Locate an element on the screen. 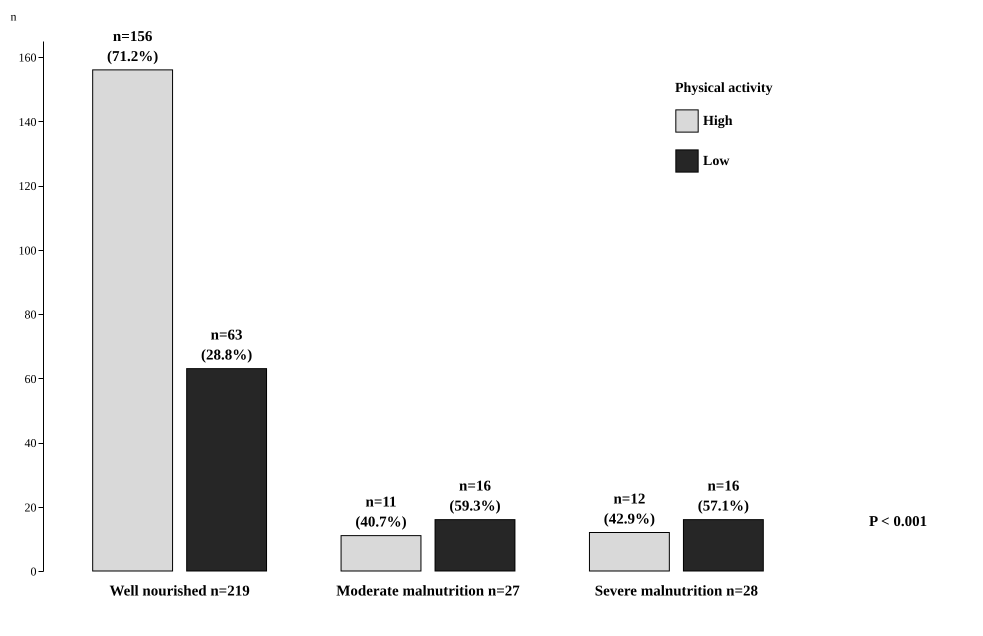 The width and height of the screenshot is (983, 636). y-tick-label: 60 is located at coordinates (30, 379).